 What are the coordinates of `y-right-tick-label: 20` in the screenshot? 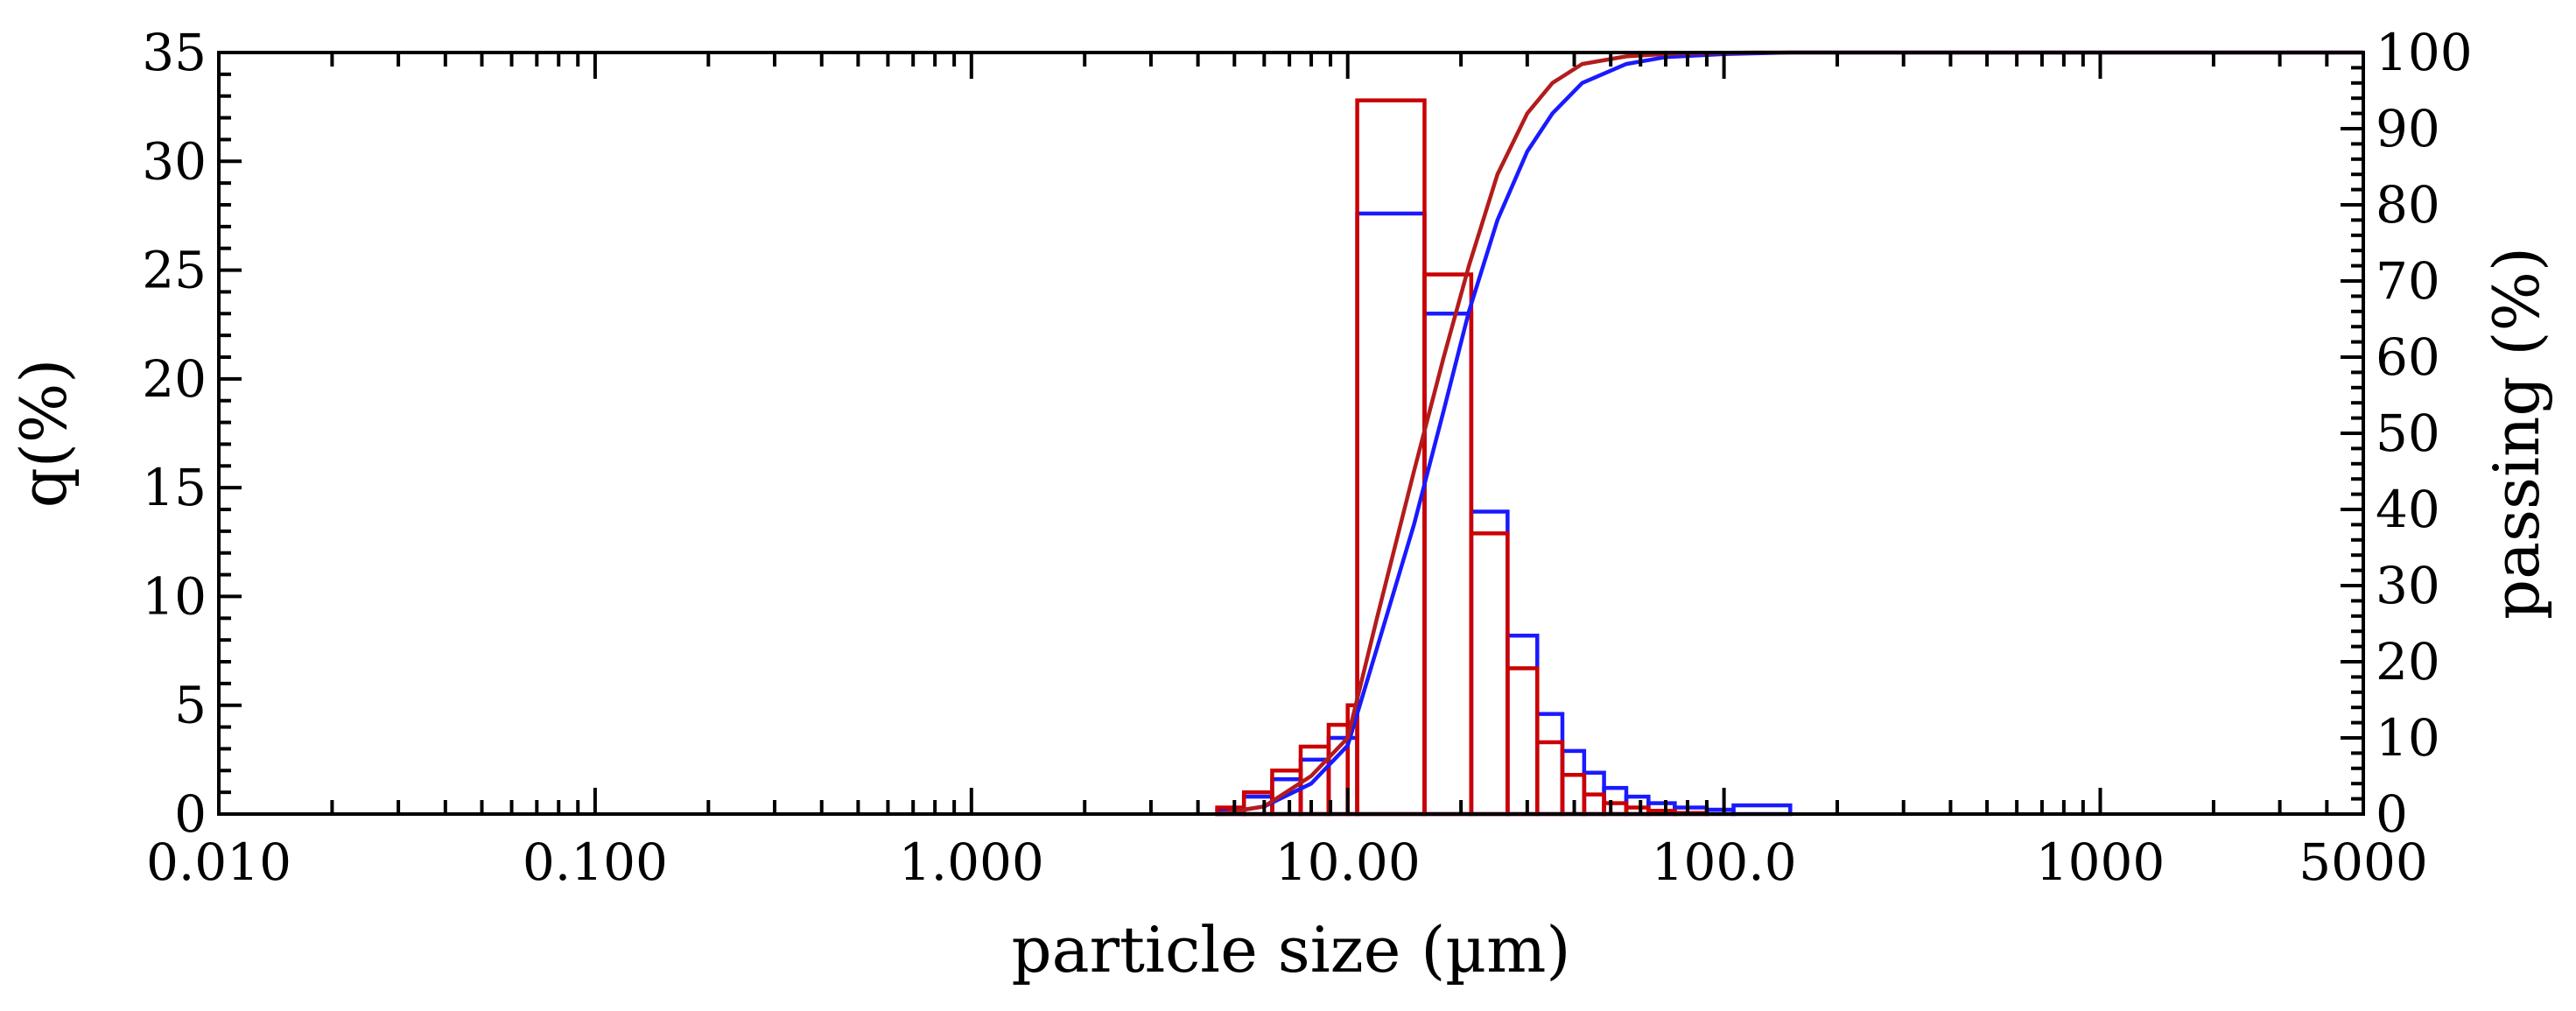 It's located at (2408, 662).